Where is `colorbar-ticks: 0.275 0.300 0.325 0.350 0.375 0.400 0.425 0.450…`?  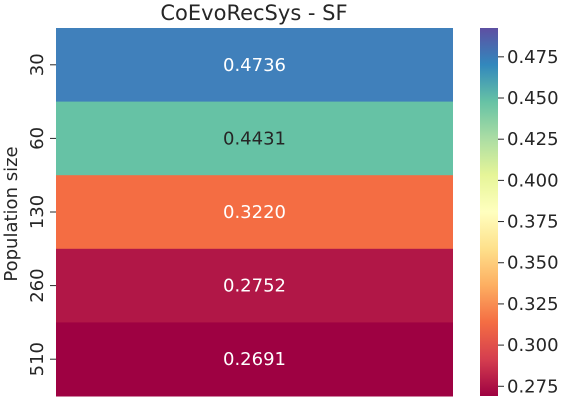
colorbar-ticks: 0.275 0.300 0.325 0.350 0.375 0.400 0.425 0.450… is located at coordinates (528, 222).